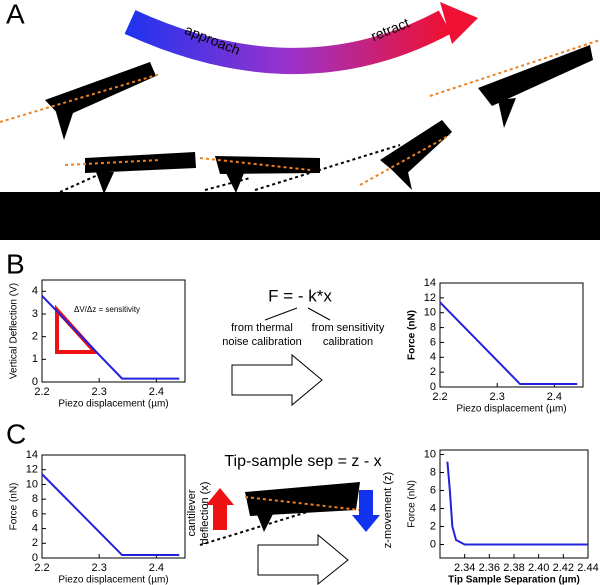 The width and height of the screenshot is (600, 585). Describe the element at coordinates (348, 328) in the screenshot. I see `note: from sensitivity` at that location.